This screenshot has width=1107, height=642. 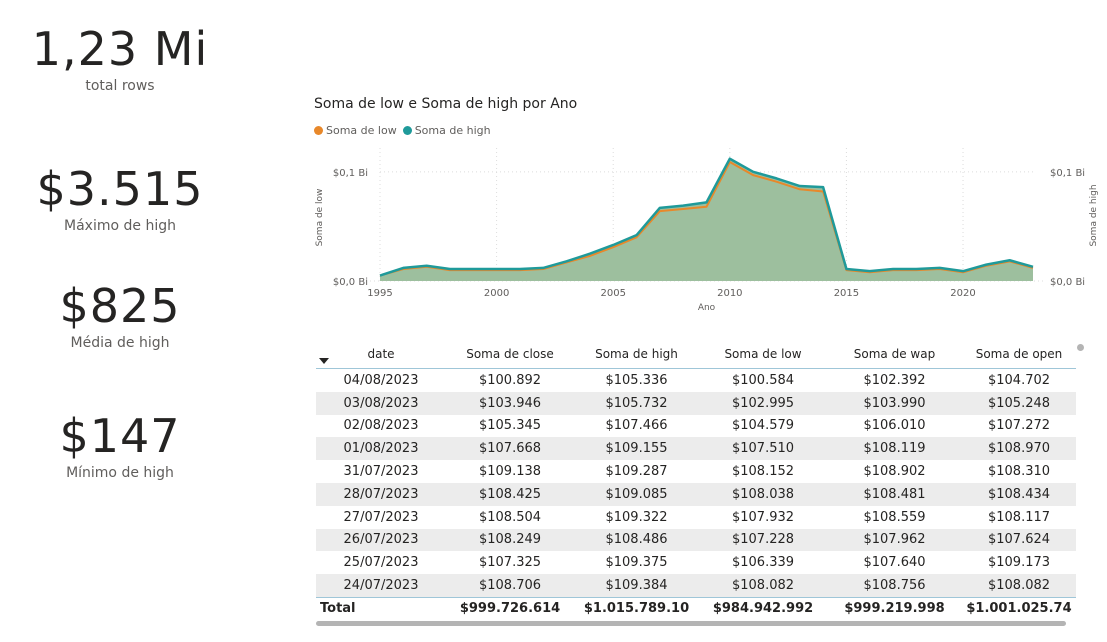 I want to click on card-max-high: $3.515 Máximo de high, so click(x=120, y=200).